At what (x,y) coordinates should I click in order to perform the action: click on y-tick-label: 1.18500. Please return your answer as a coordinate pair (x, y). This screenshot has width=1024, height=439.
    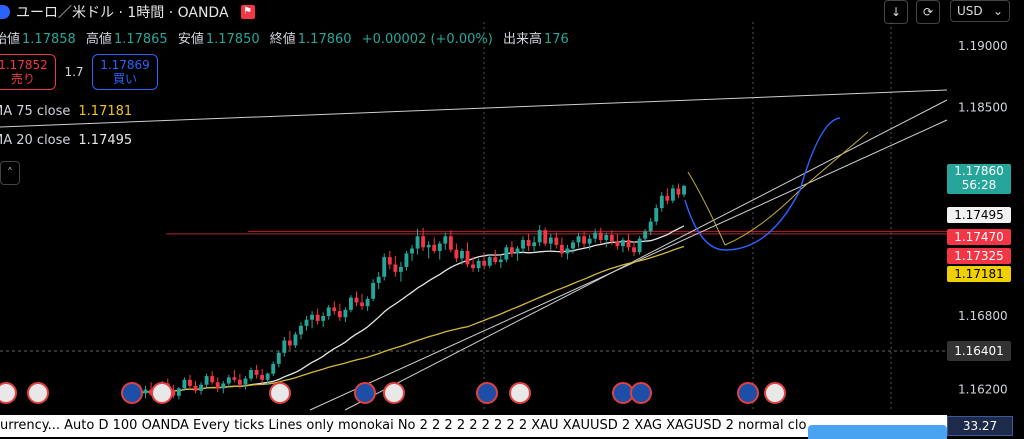
    Looking at the image, I should click on (983, 107).